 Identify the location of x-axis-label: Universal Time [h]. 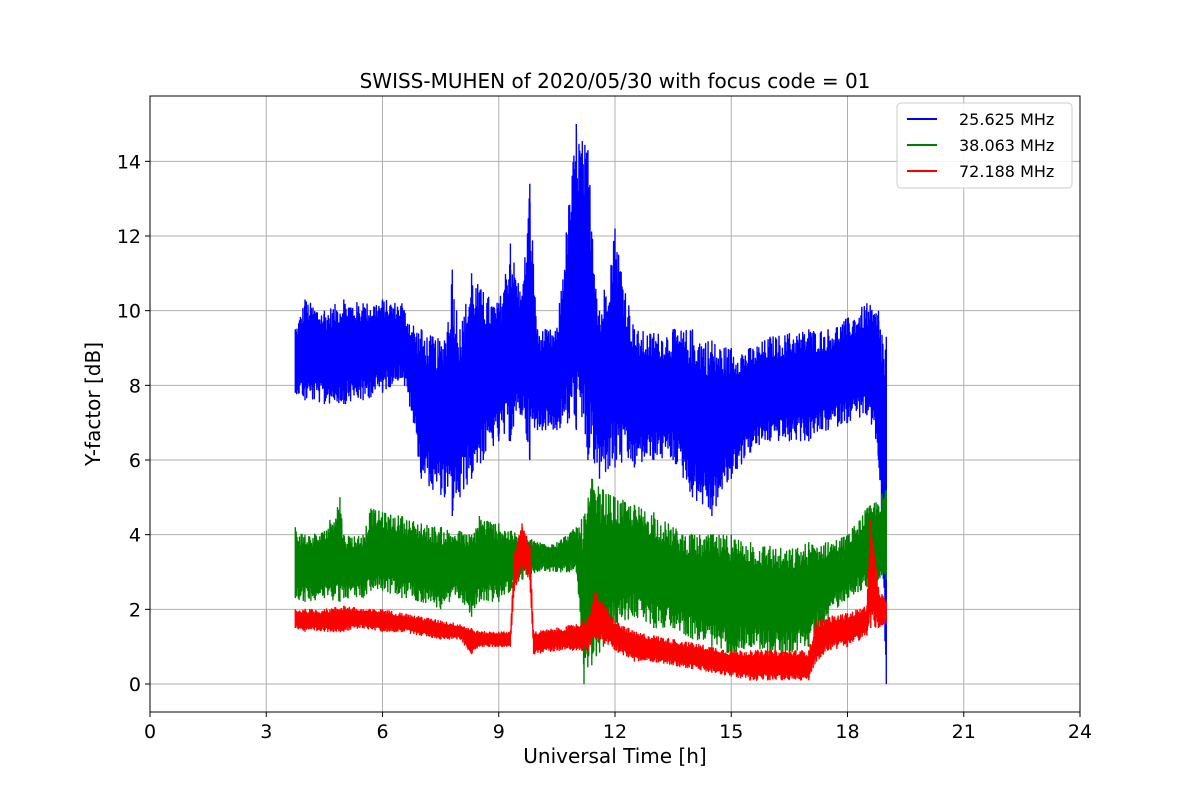
(614, 756).